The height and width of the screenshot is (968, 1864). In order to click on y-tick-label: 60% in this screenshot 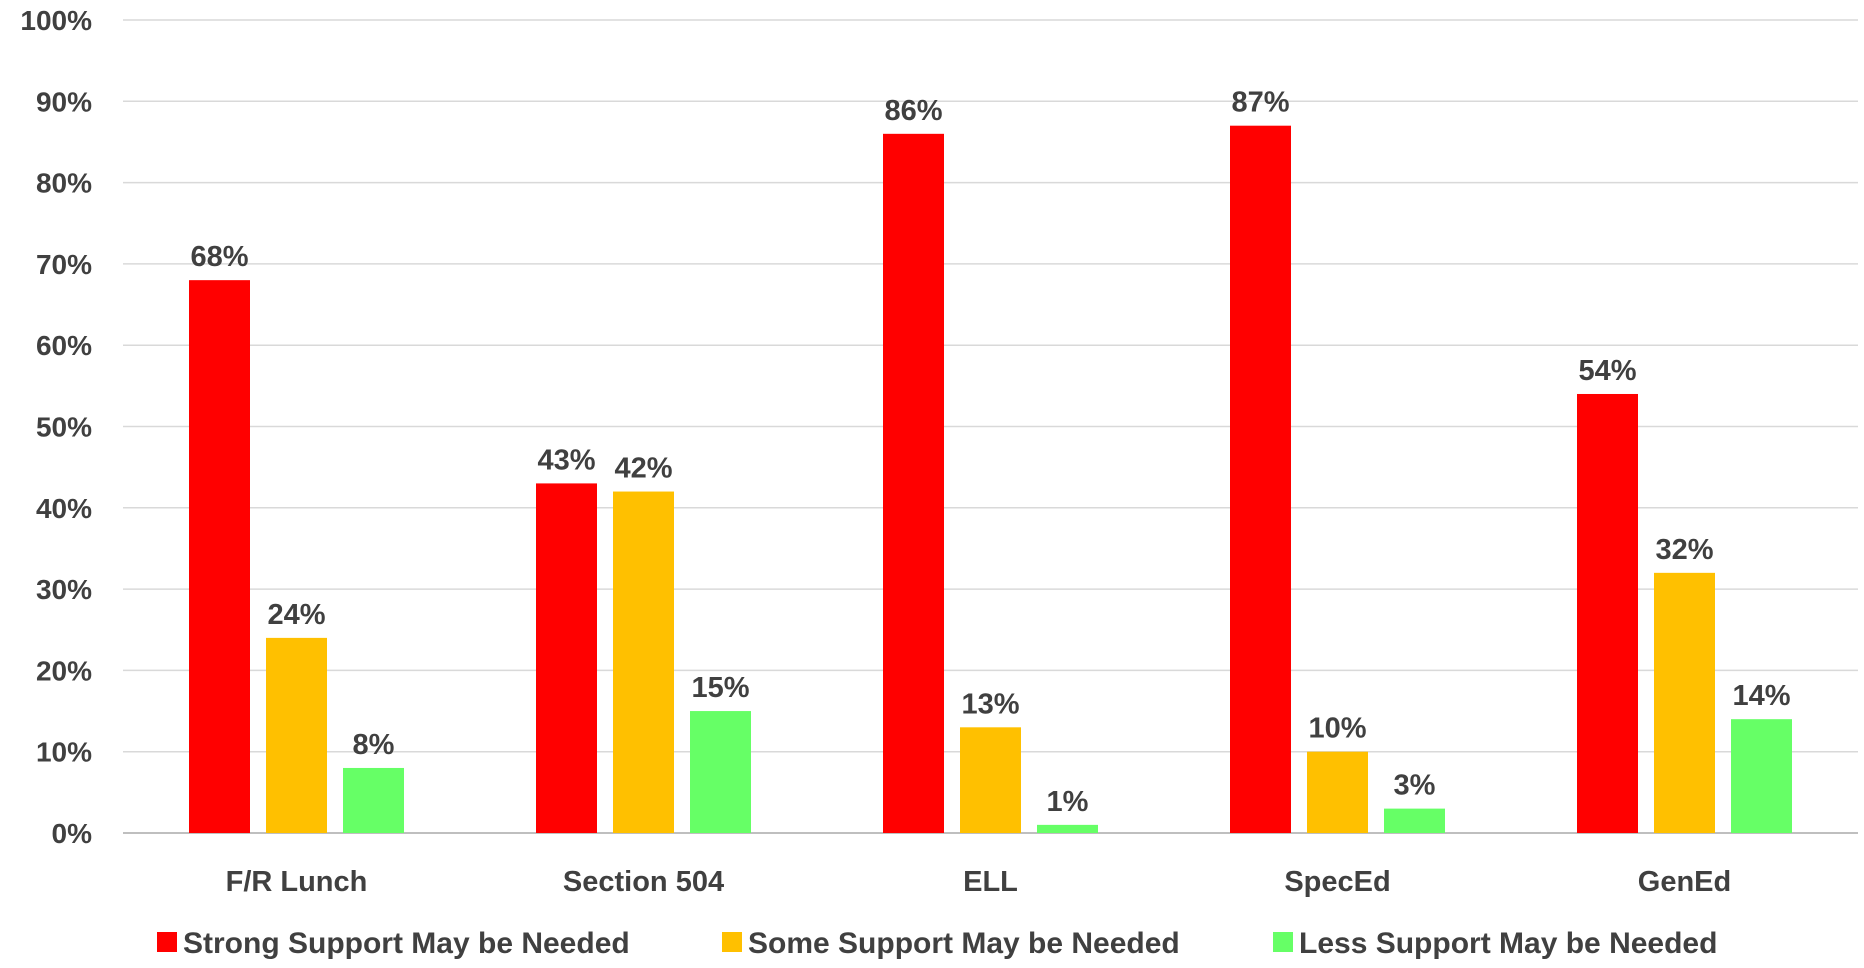, I will do `click(64, 345)`.